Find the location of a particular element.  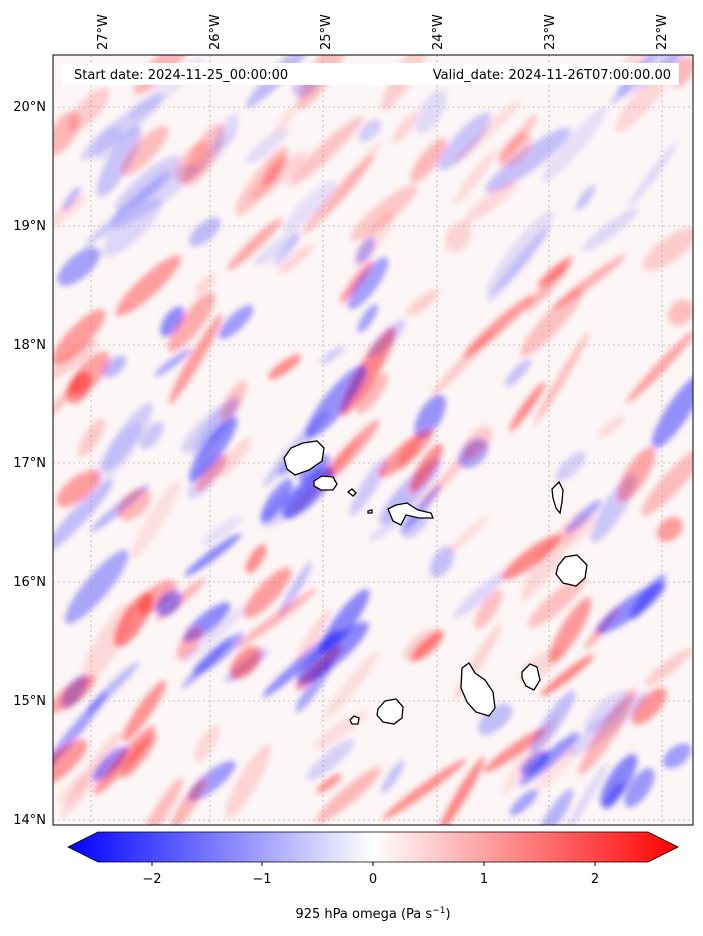

lat-tick-14n: 14°N is located at coordinates (29, 820).